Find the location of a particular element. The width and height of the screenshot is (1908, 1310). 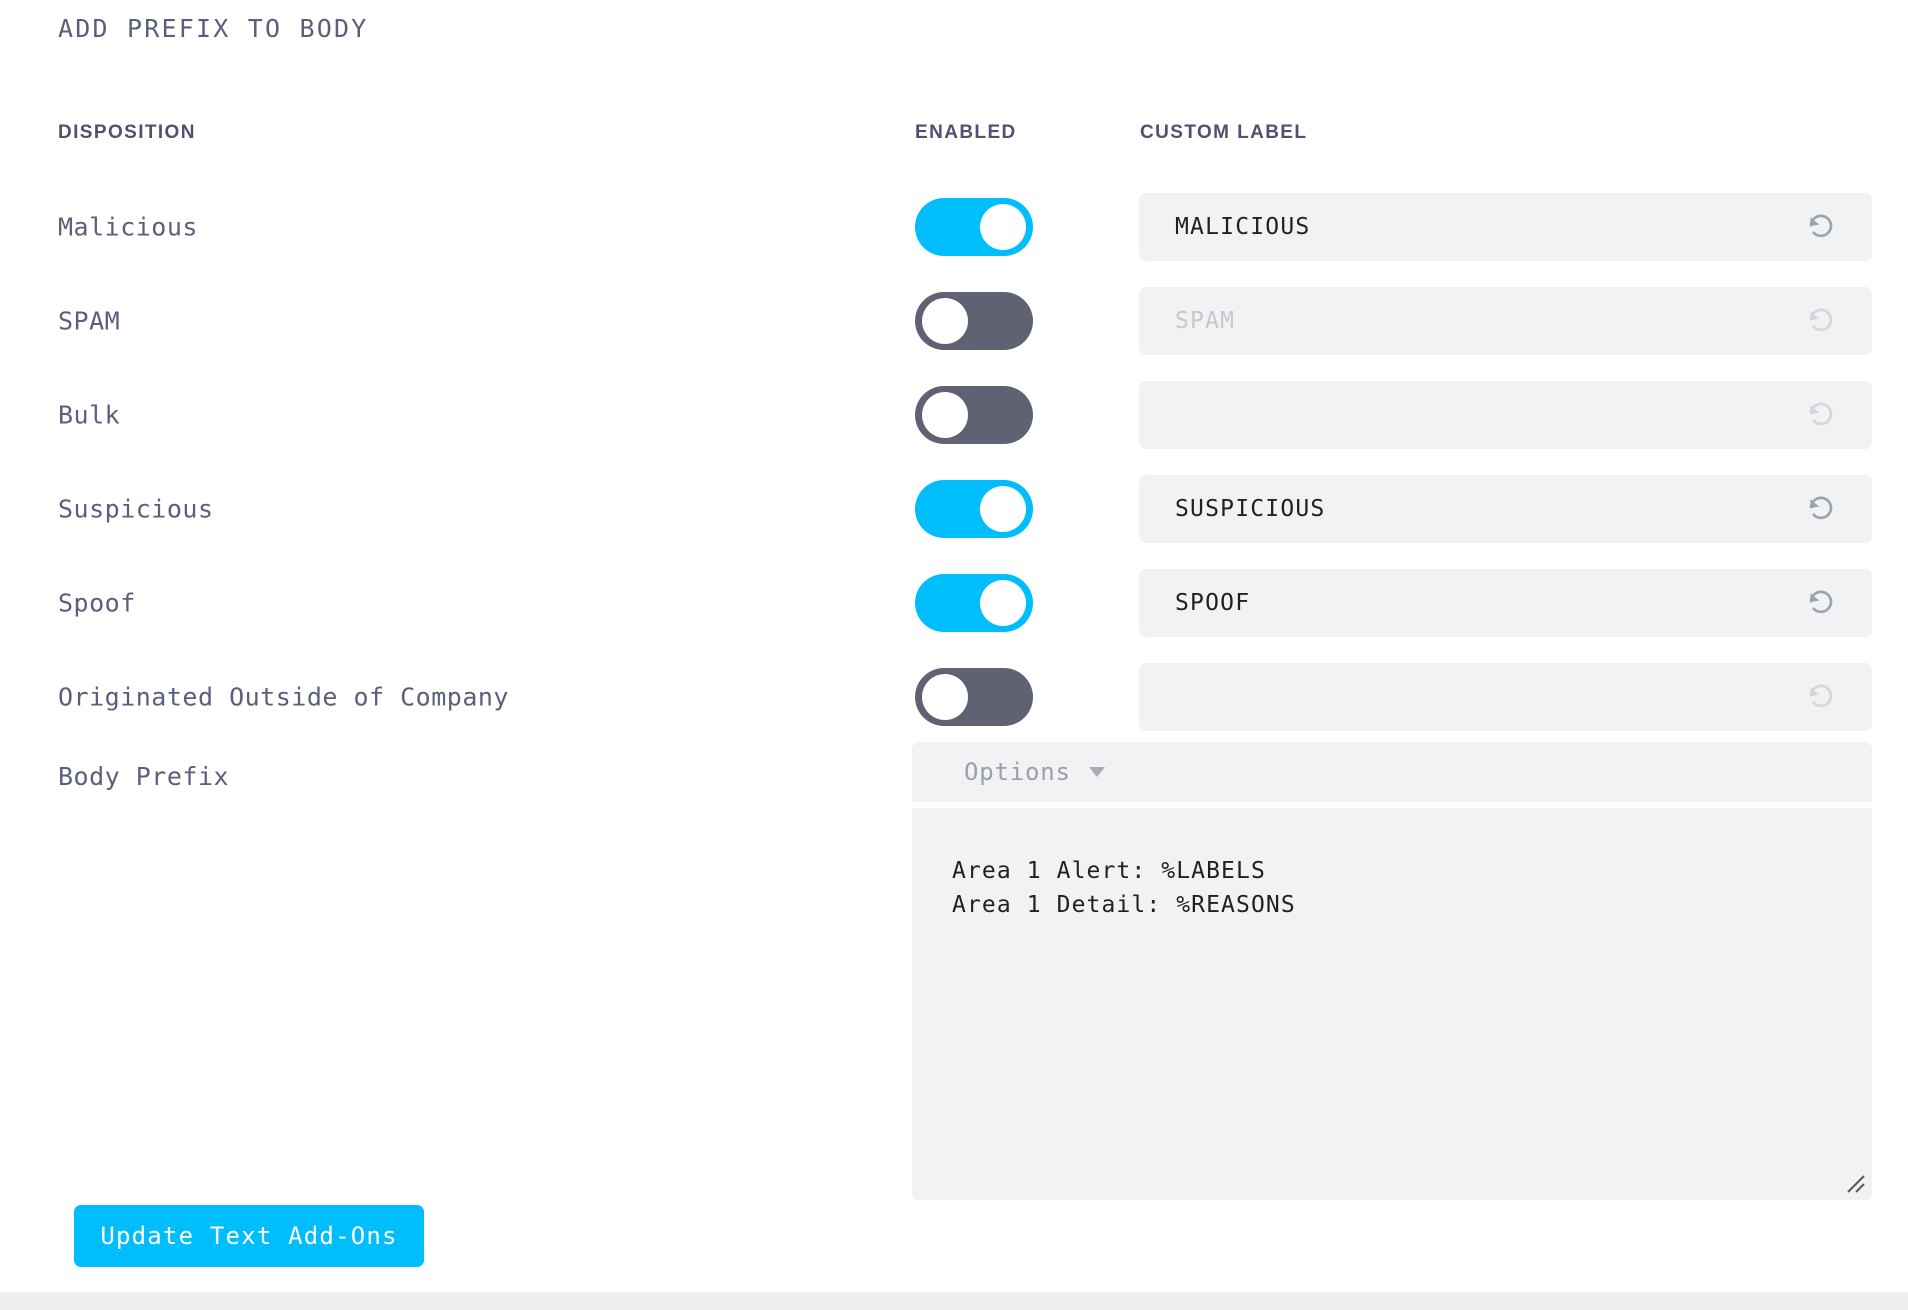

custom-label-value: SUSPICIOUS is located at coordinates (1250, 509).